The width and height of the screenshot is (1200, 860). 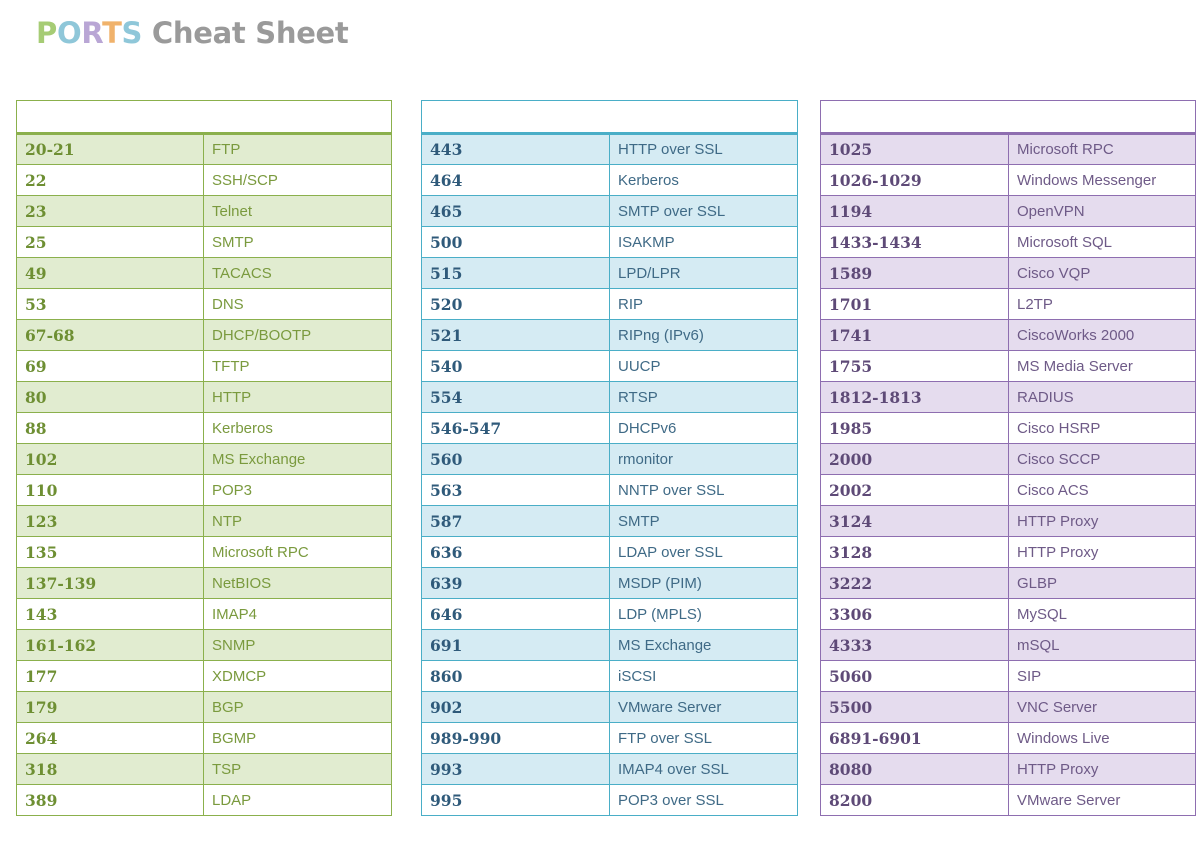 I want to click on port-number: 20-21, so click(x=110, y=149).